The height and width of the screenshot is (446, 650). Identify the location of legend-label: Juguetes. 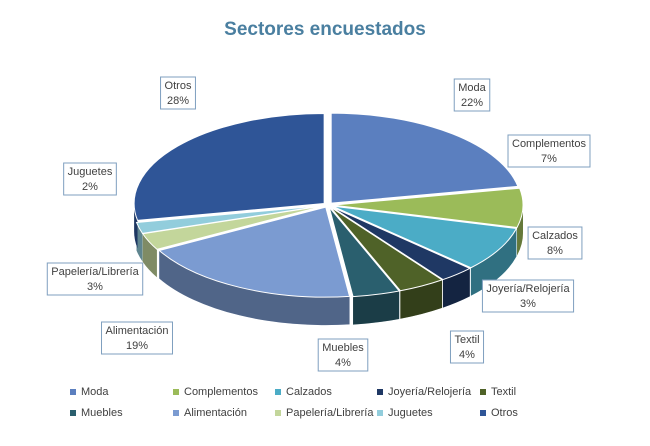
(410, 413).